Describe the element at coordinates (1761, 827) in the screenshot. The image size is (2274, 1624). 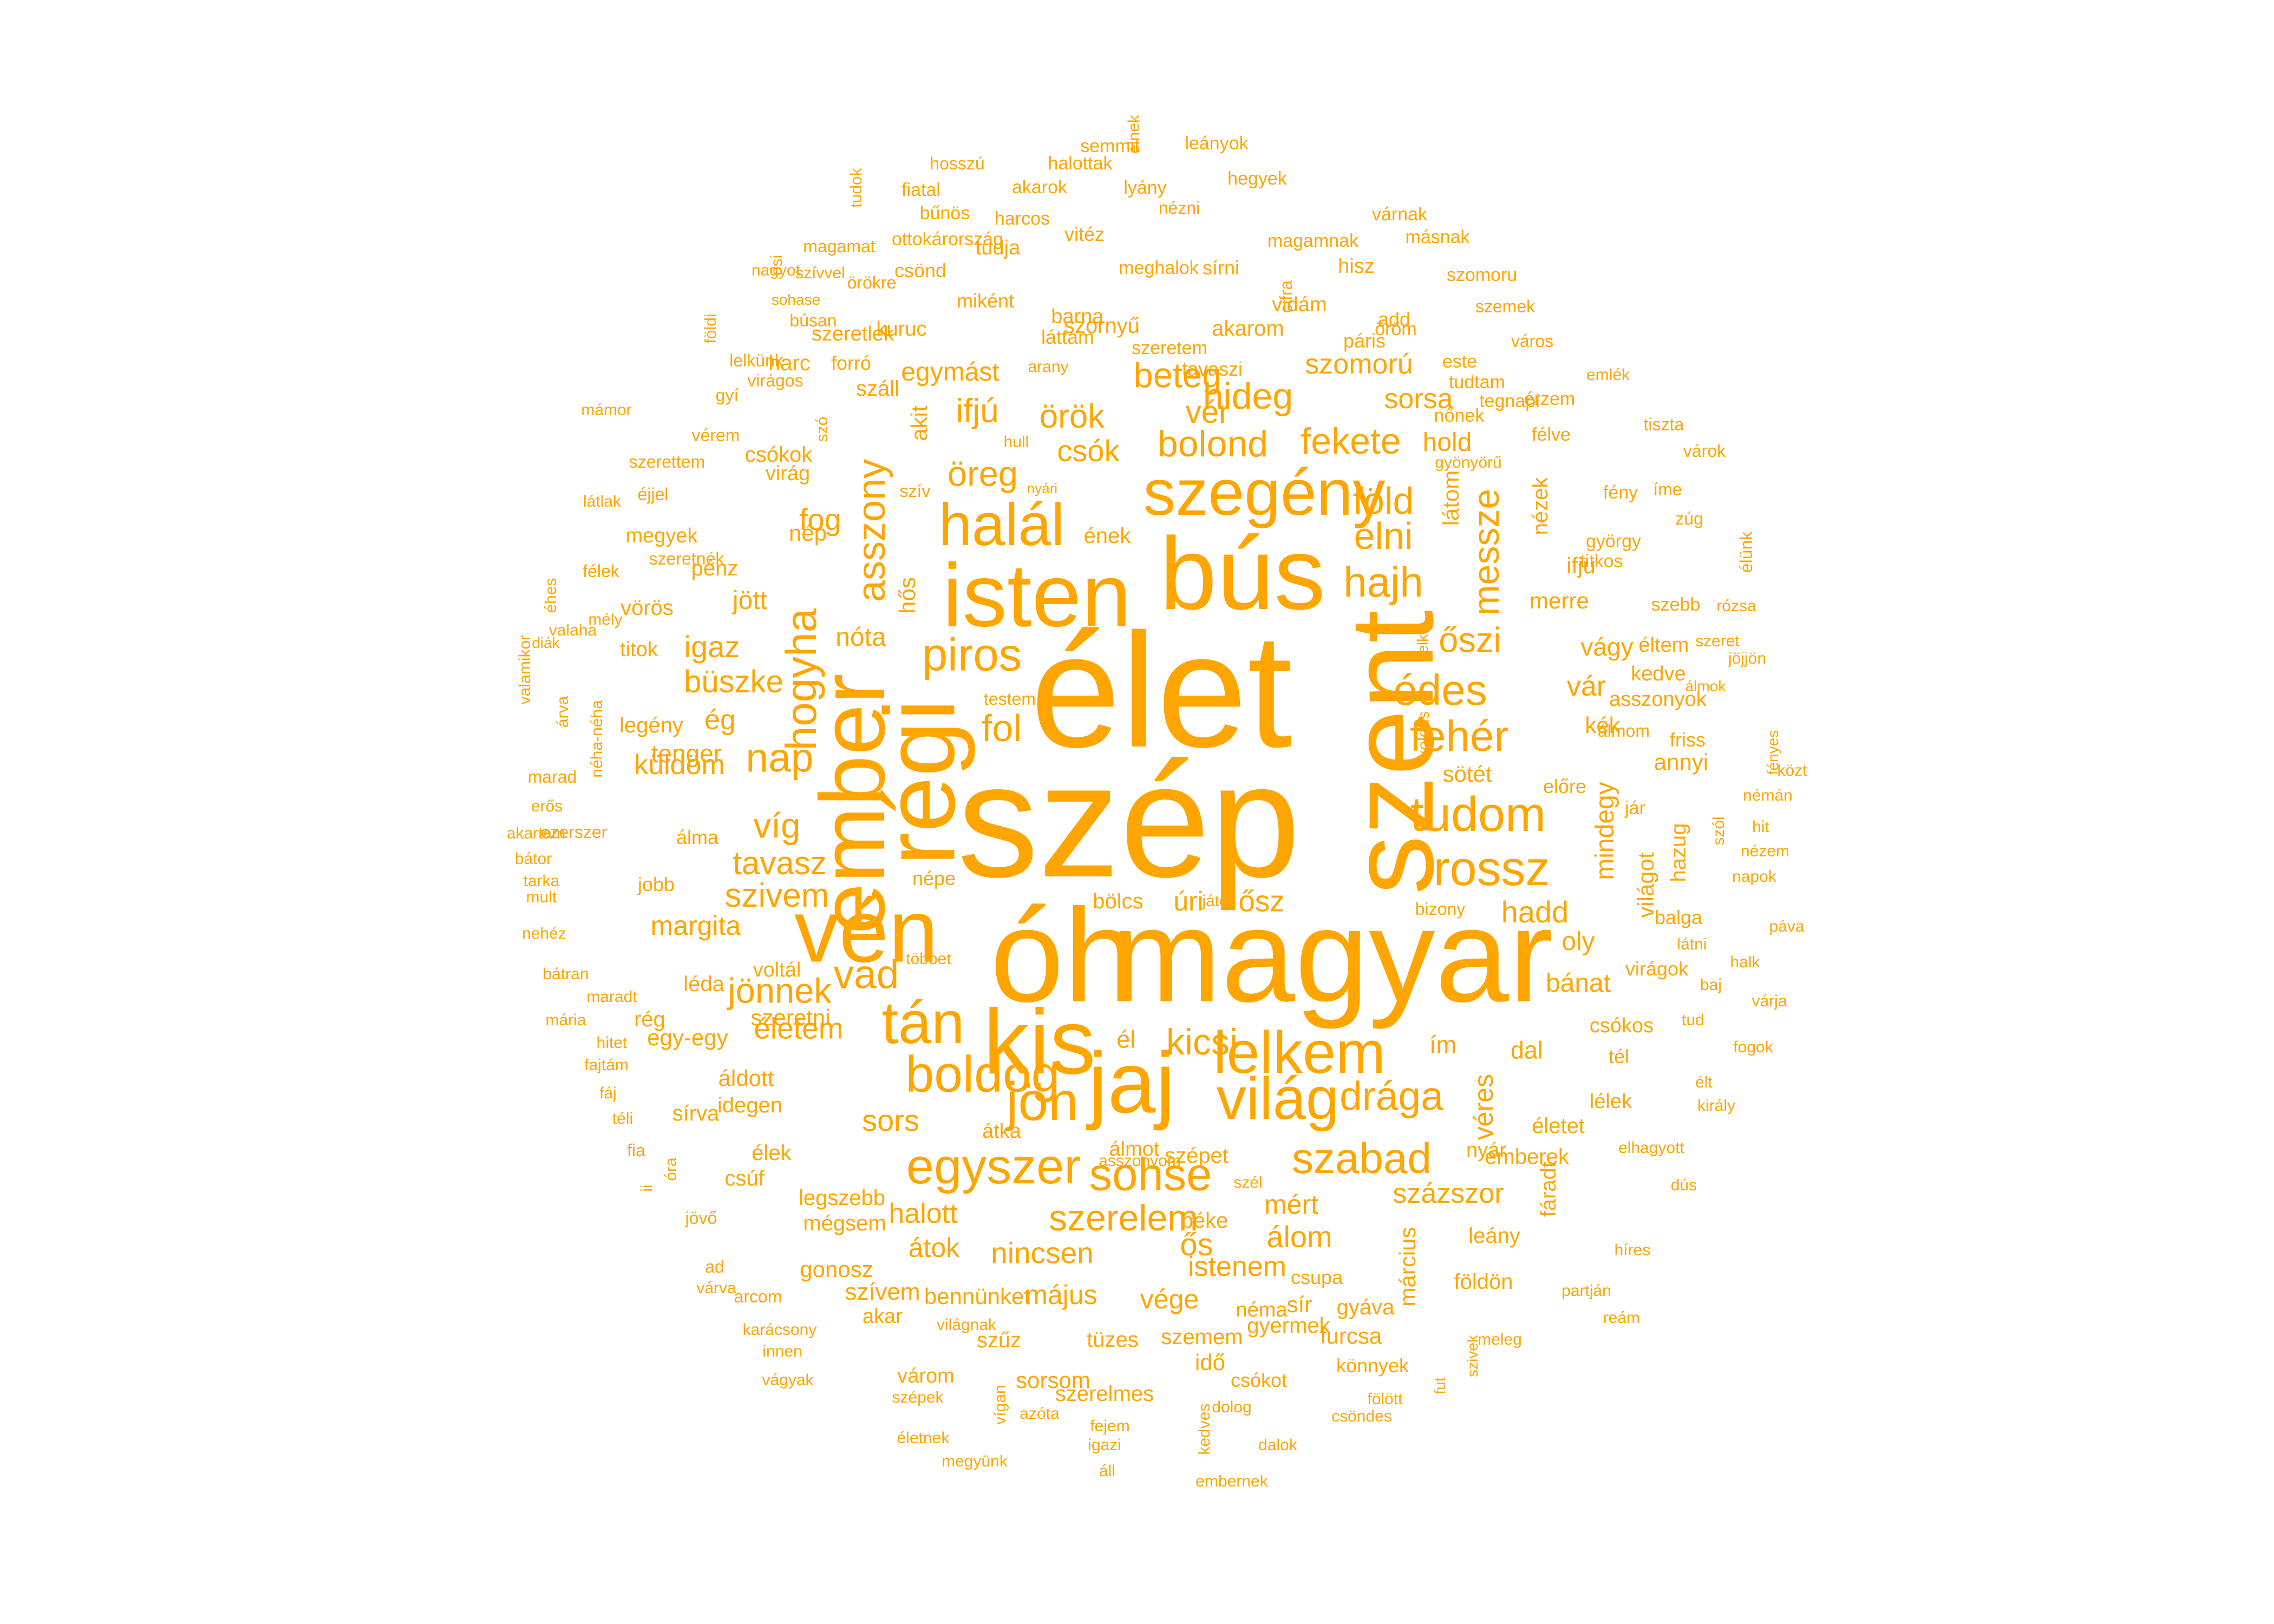
I see `cloud-word: hit` at that location.